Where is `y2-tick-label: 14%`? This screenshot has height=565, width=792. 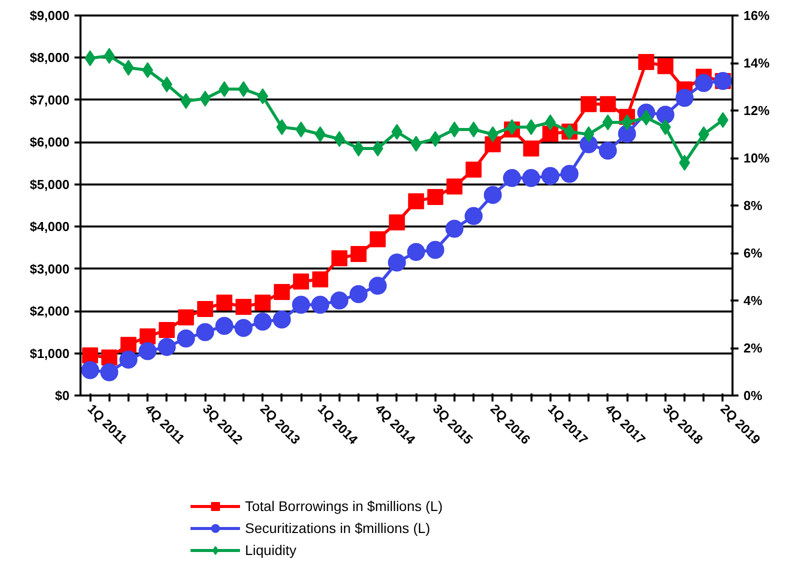 y2-tick-label: 14% is located at coordinates (757, 63).